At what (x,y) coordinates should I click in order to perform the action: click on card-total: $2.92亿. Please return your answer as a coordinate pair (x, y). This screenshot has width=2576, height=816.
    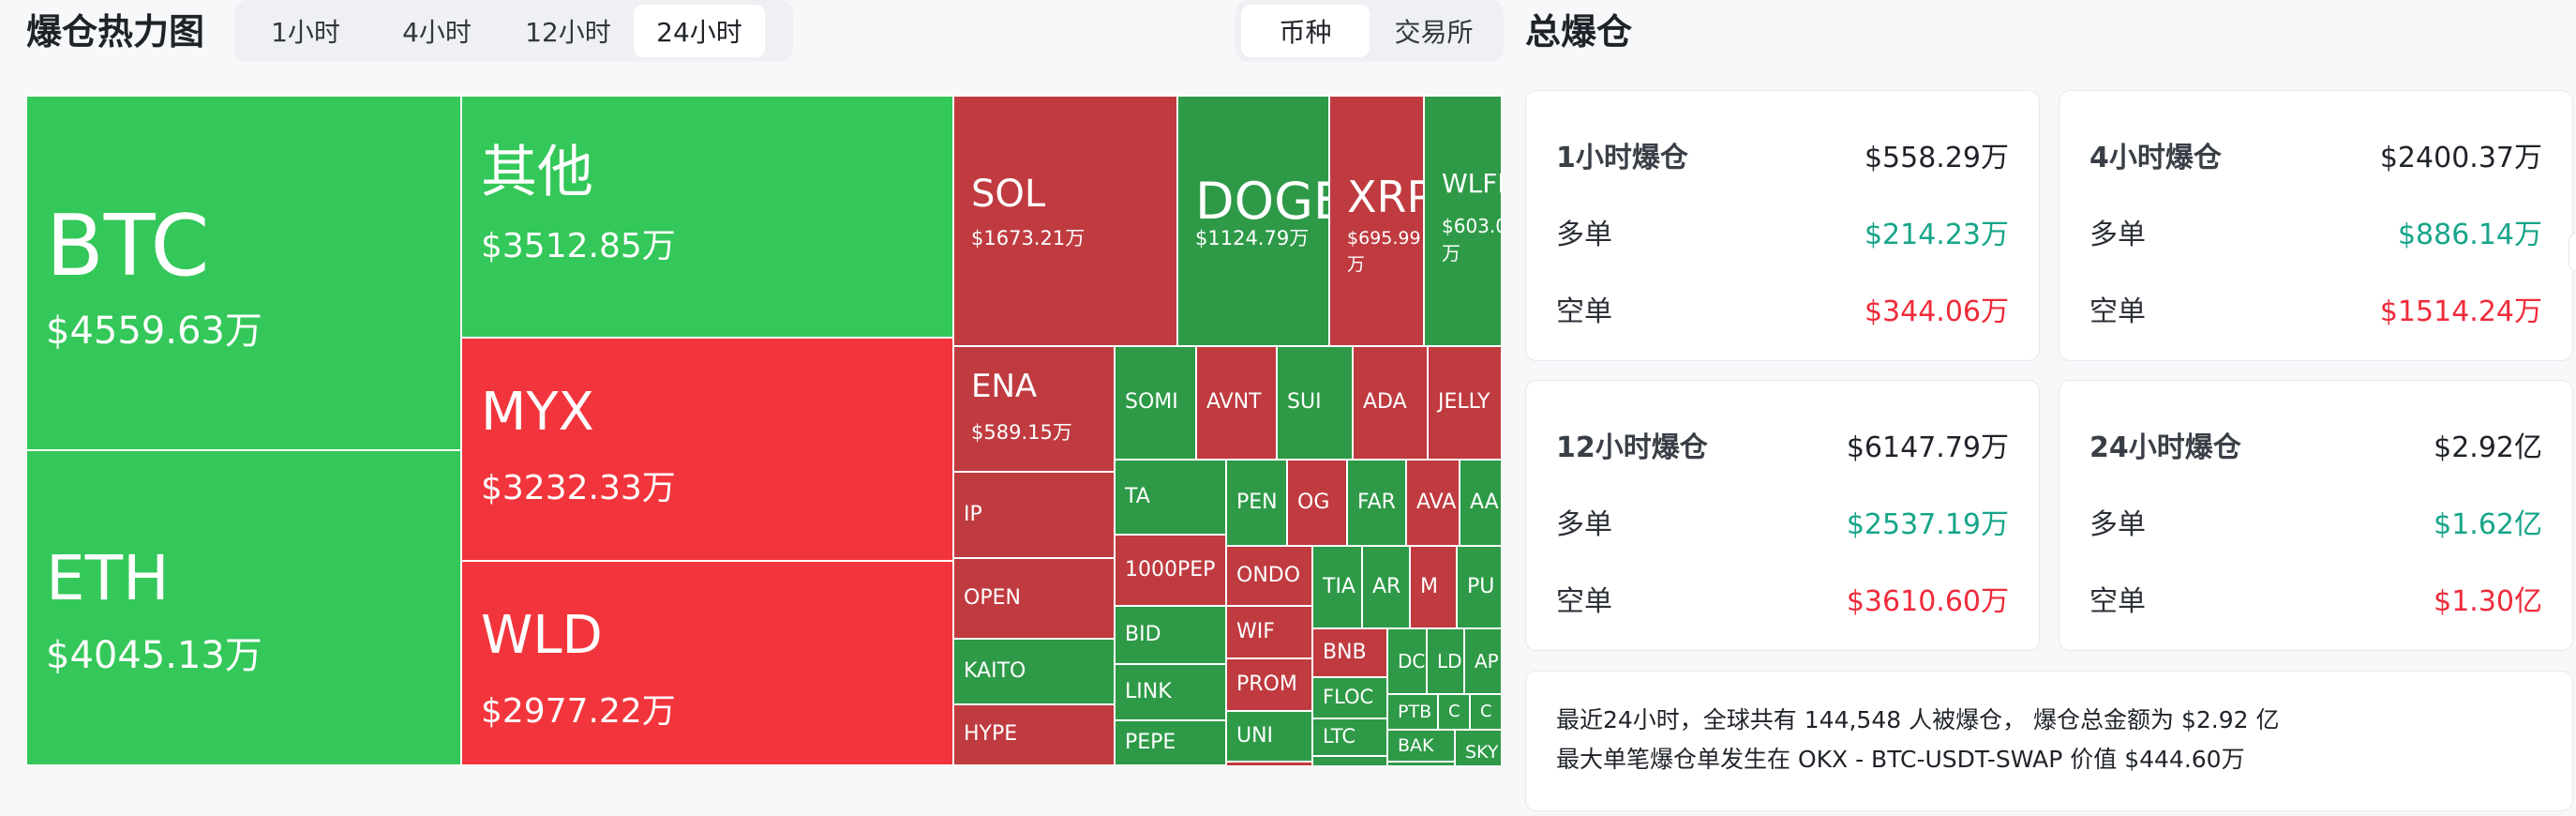
    Looking at the image, I should click on (2488, 447).